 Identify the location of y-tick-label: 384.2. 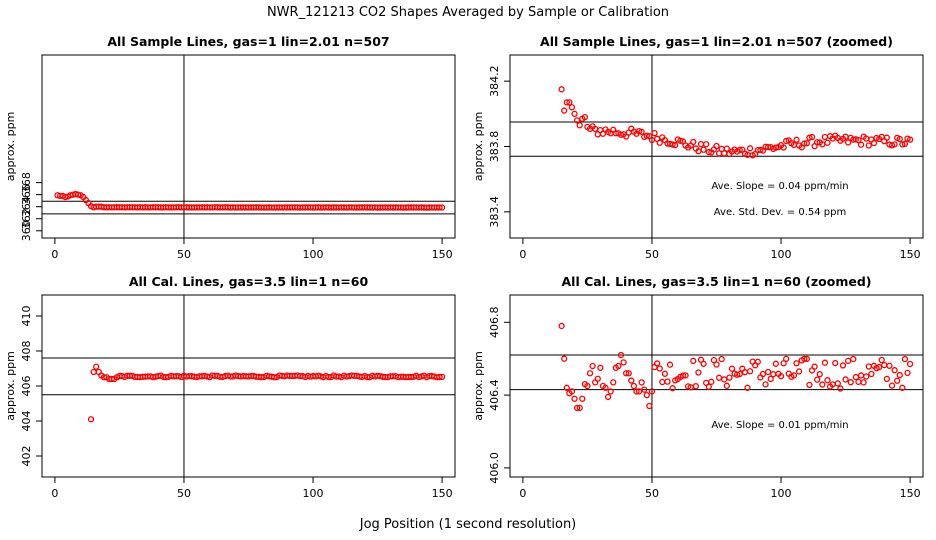
(494, 81).